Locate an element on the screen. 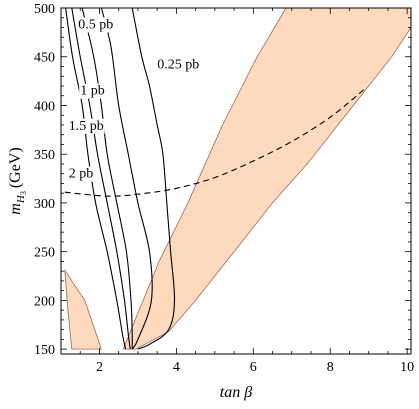 Image resolution: width=419 pixels, height=409 pixels. y-tick-label: 300 is located at coordinates (44, 204).